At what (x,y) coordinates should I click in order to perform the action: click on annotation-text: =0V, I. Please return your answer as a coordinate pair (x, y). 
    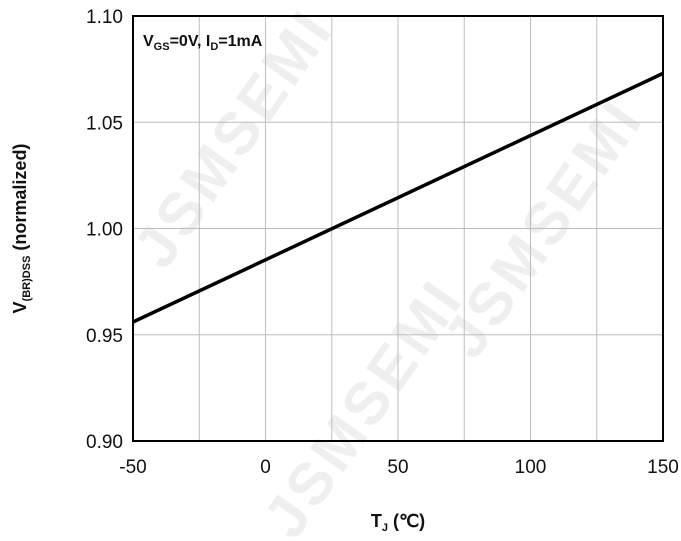
    Looking at the image, I should click on (190, 41).